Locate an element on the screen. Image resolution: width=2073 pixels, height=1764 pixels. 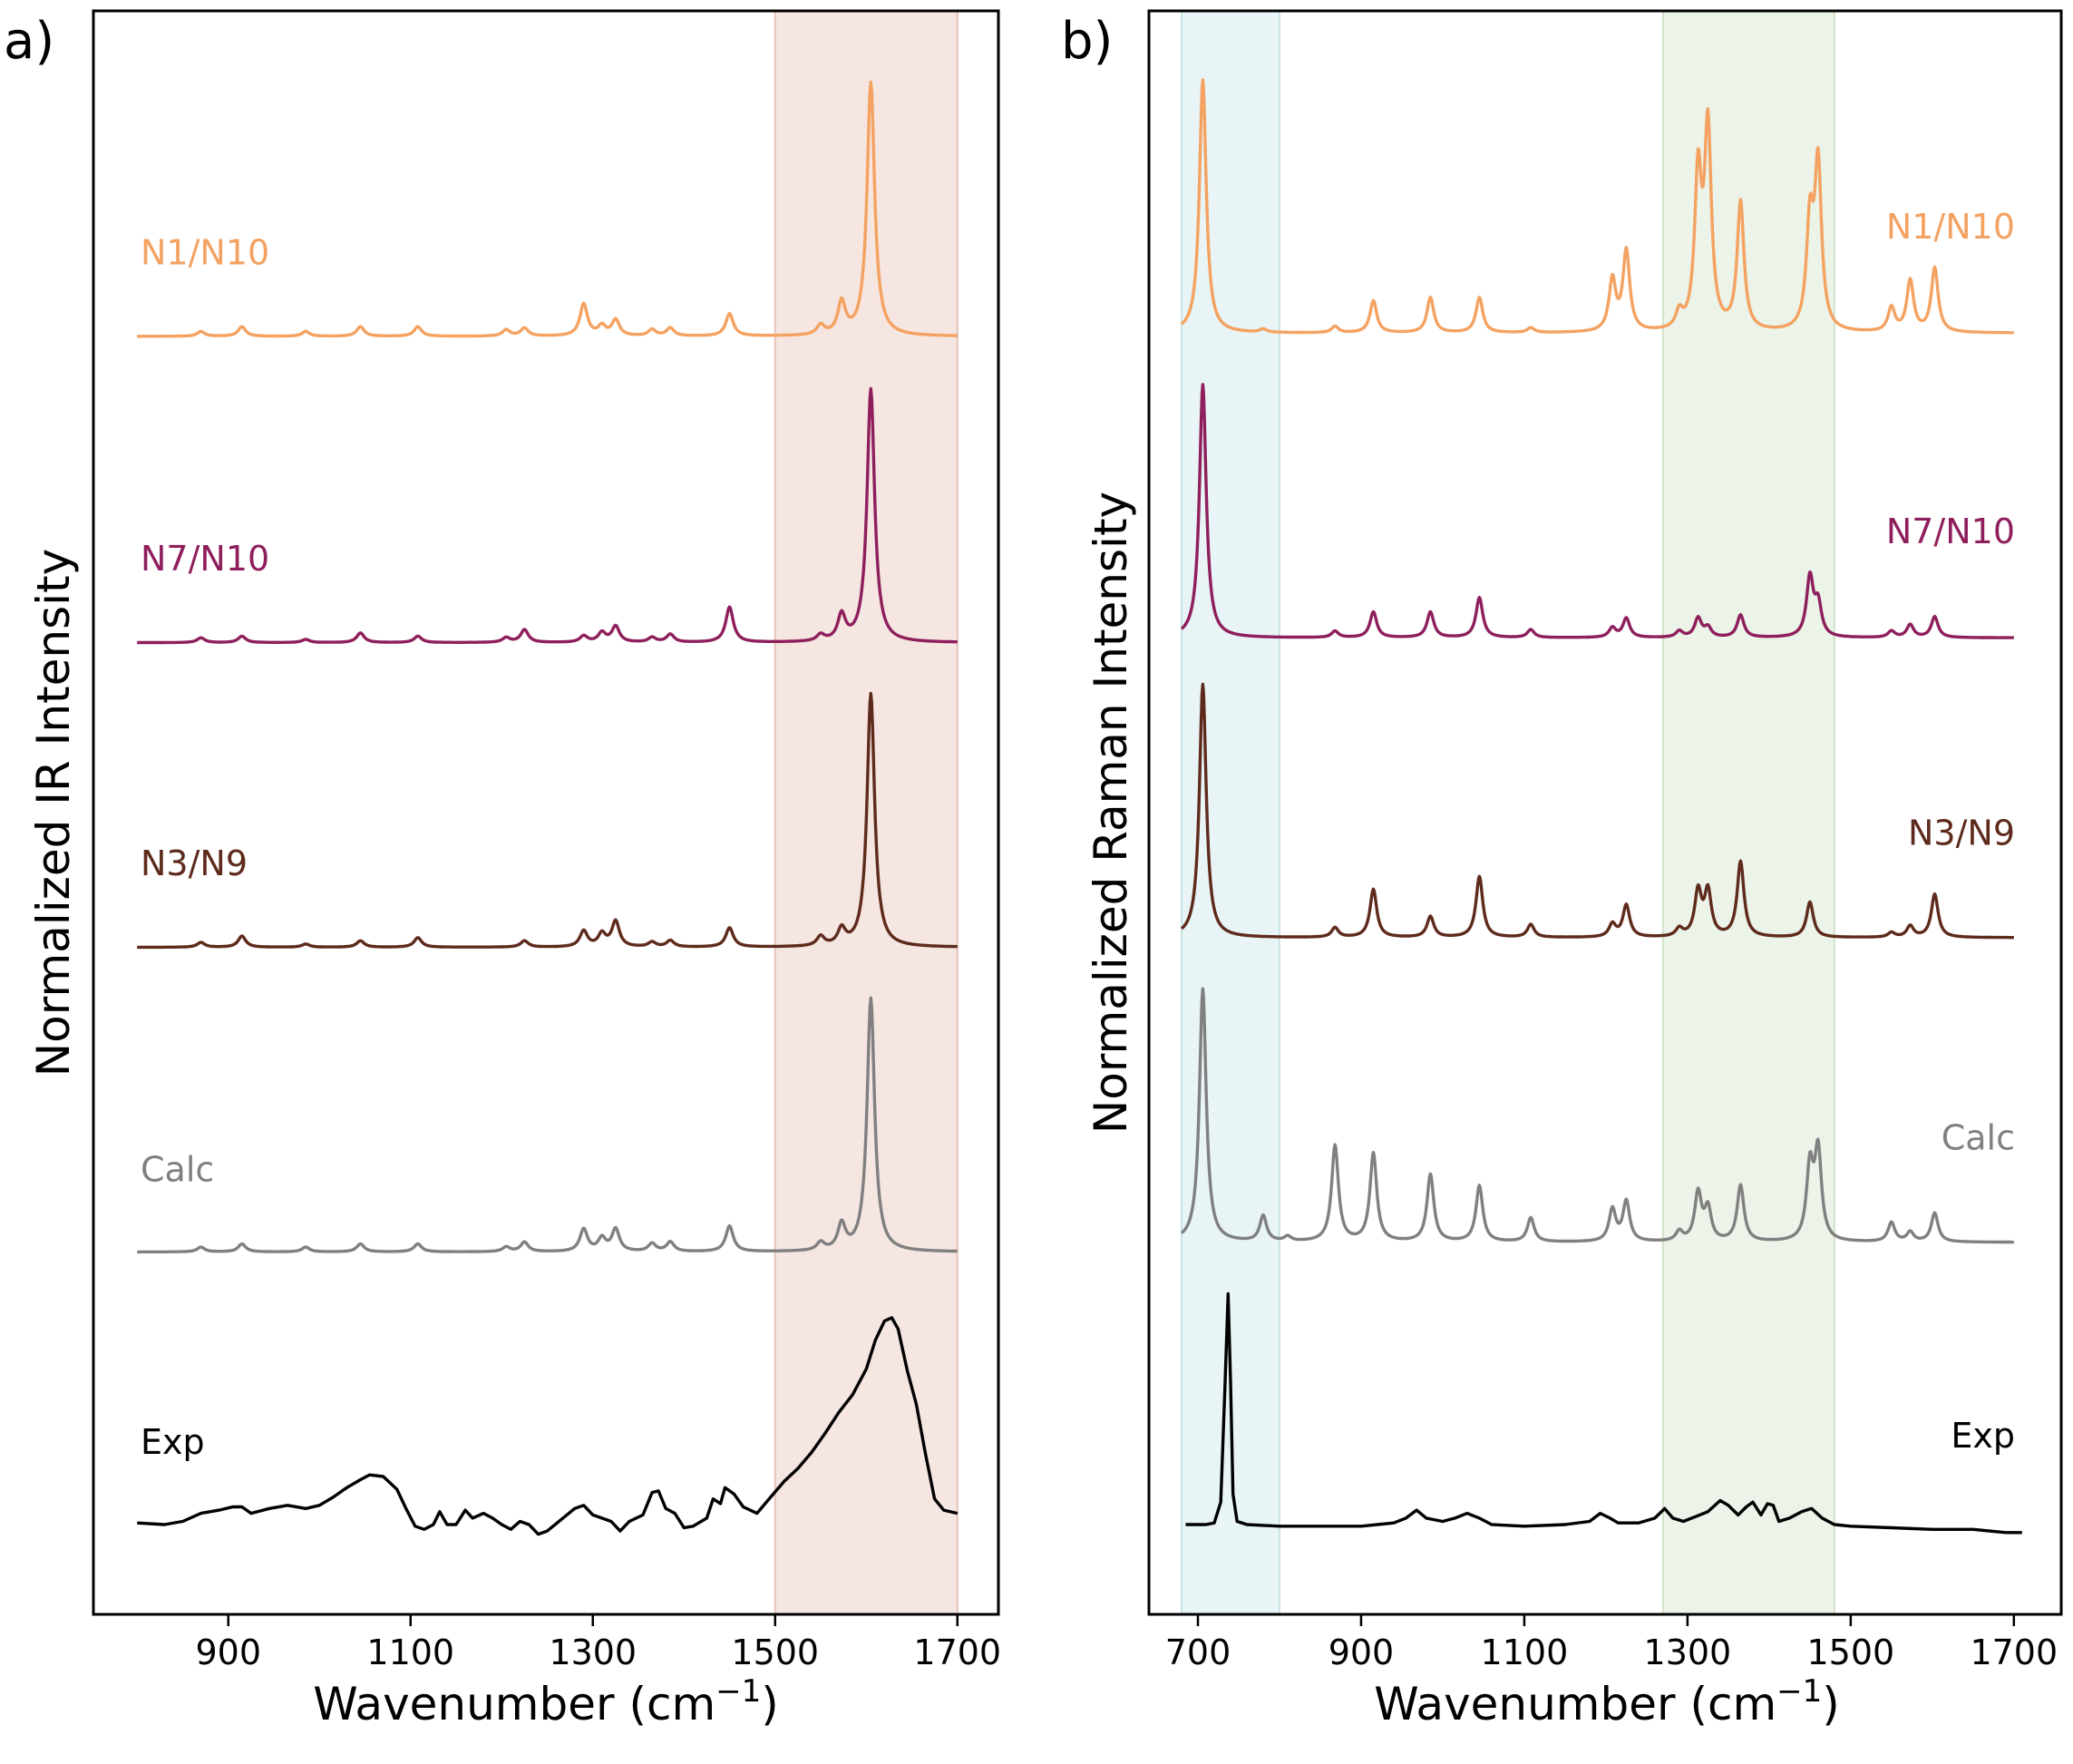
y-axis-label: Normalized IR Intensity is located at coordinates (53, 813).